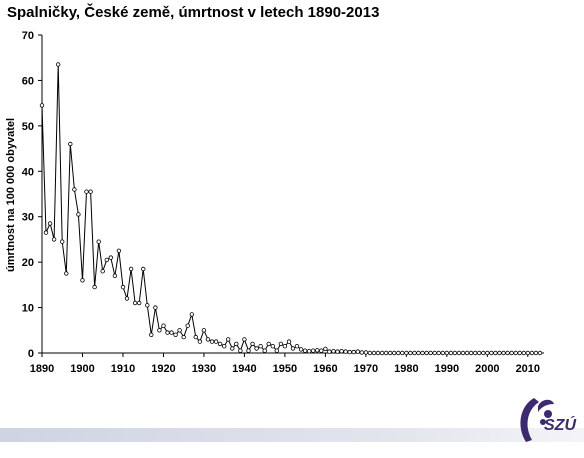 The width and height of the screenshot is (584, 458). What do you see at coordinates (82, 369) in the screenshot?
I see `x-tick-label: 1900` at bounding box center [82, 369].